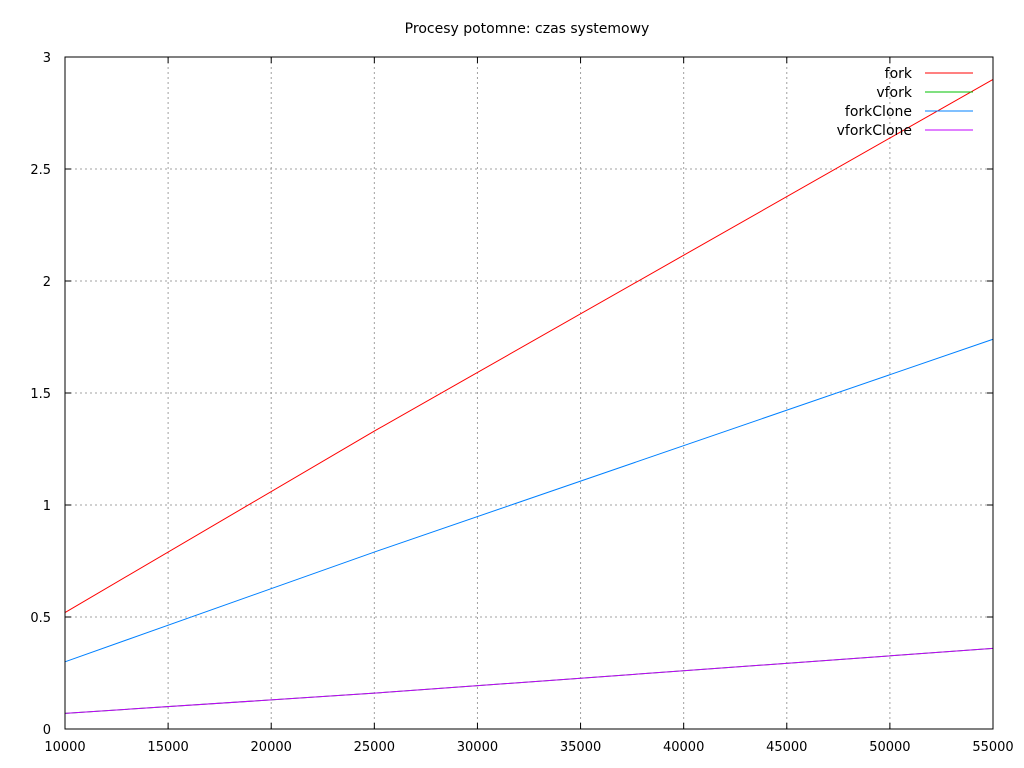 The image size is (1024, 768). What do you see at coordinates (894, 93) in the screenshot?
I see `legend-label-vfork: vfork` at bounding box center [894, 93].